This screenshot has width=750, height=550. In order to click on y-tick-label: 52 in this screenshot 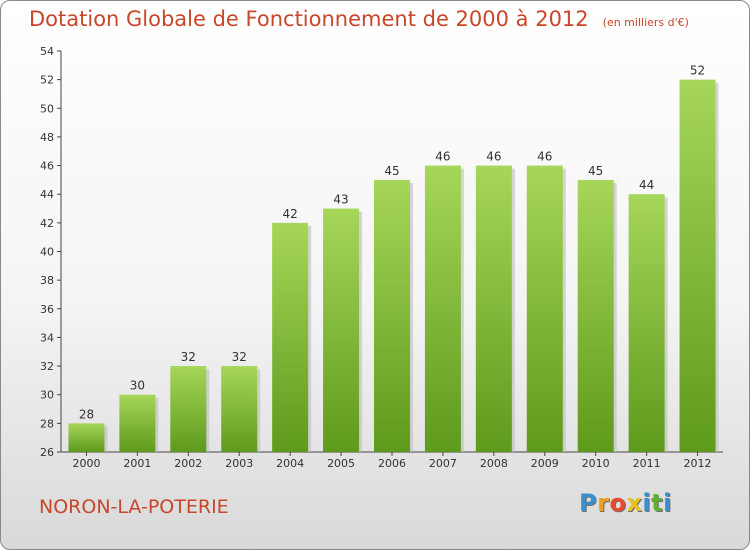, I will do `click(47, 80)`.